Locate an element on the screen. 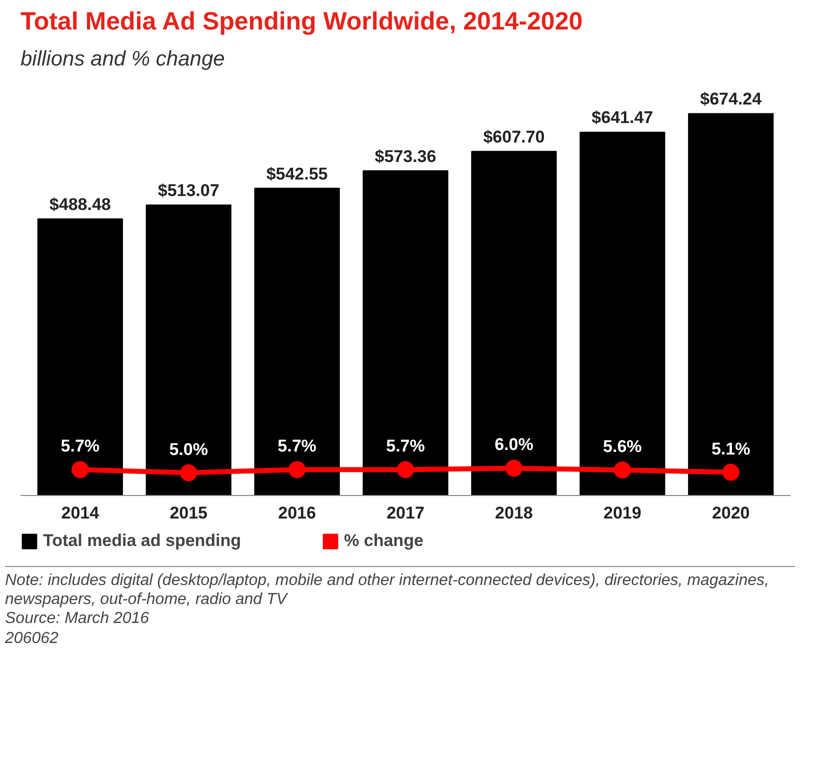 The height and width of the screenshot is (760, 814). data-label: 5.1% is located at coordinates (730, 448).